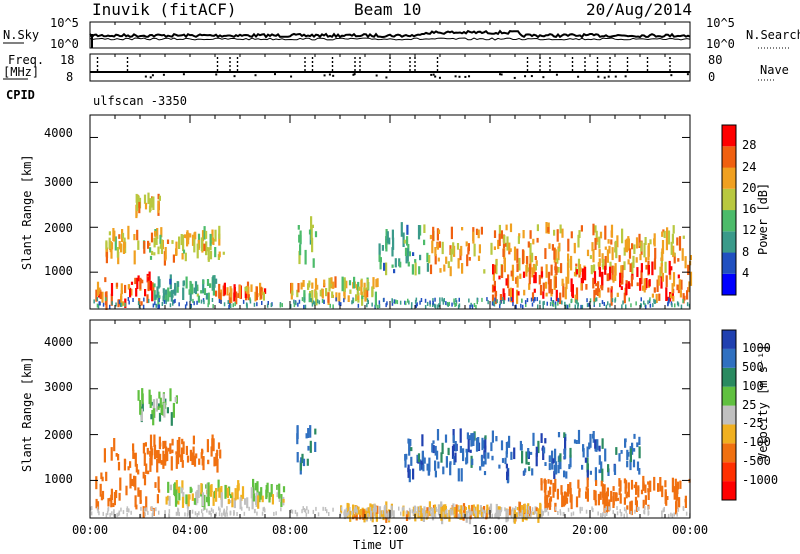 This screenshot has height=554, width=800. What do you see at coordinates (604, 77) in the screenshot?
I see `nave-point` at bounding box center [604, 77].